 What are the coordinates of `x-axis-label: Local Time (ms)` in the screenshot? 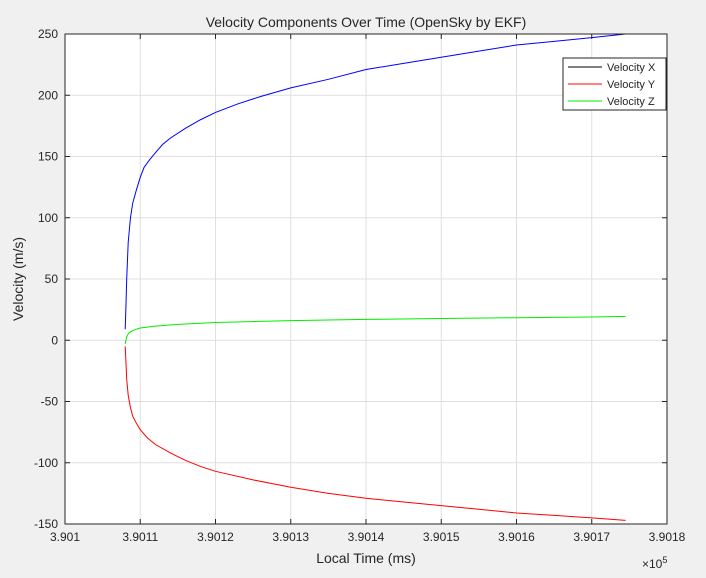 It's located at (366, 558).